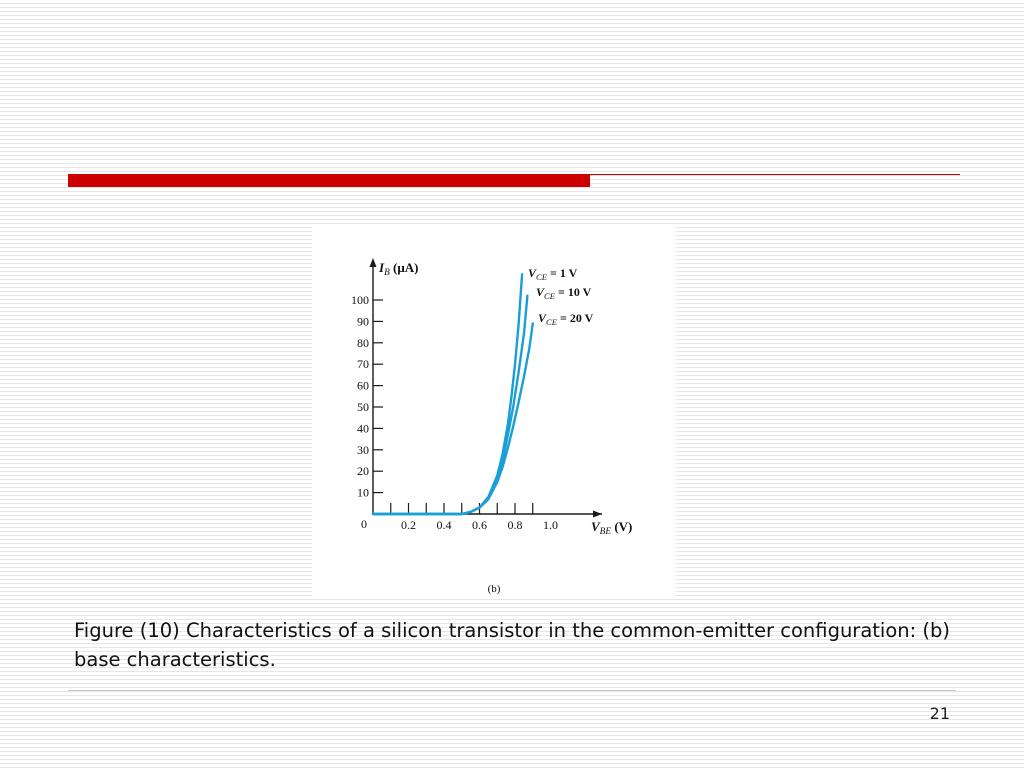 This screenshot has height=768, width=1024. Describe the element at coordinates (363, 471) in the screenshot. I see `y-tick-label: 20` at that location.